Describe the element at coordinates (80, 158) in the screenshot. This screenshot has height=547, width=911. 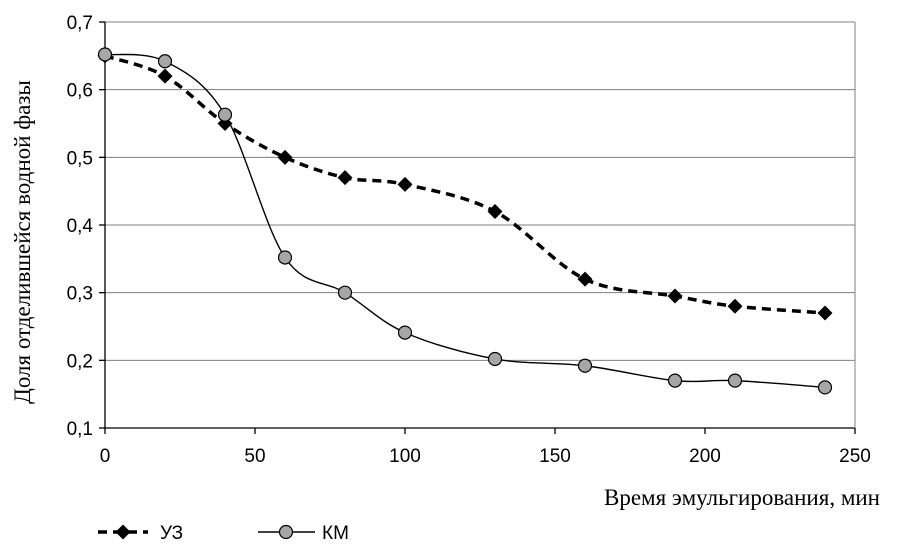
I see `y-tick-label: 0,5` at that location.